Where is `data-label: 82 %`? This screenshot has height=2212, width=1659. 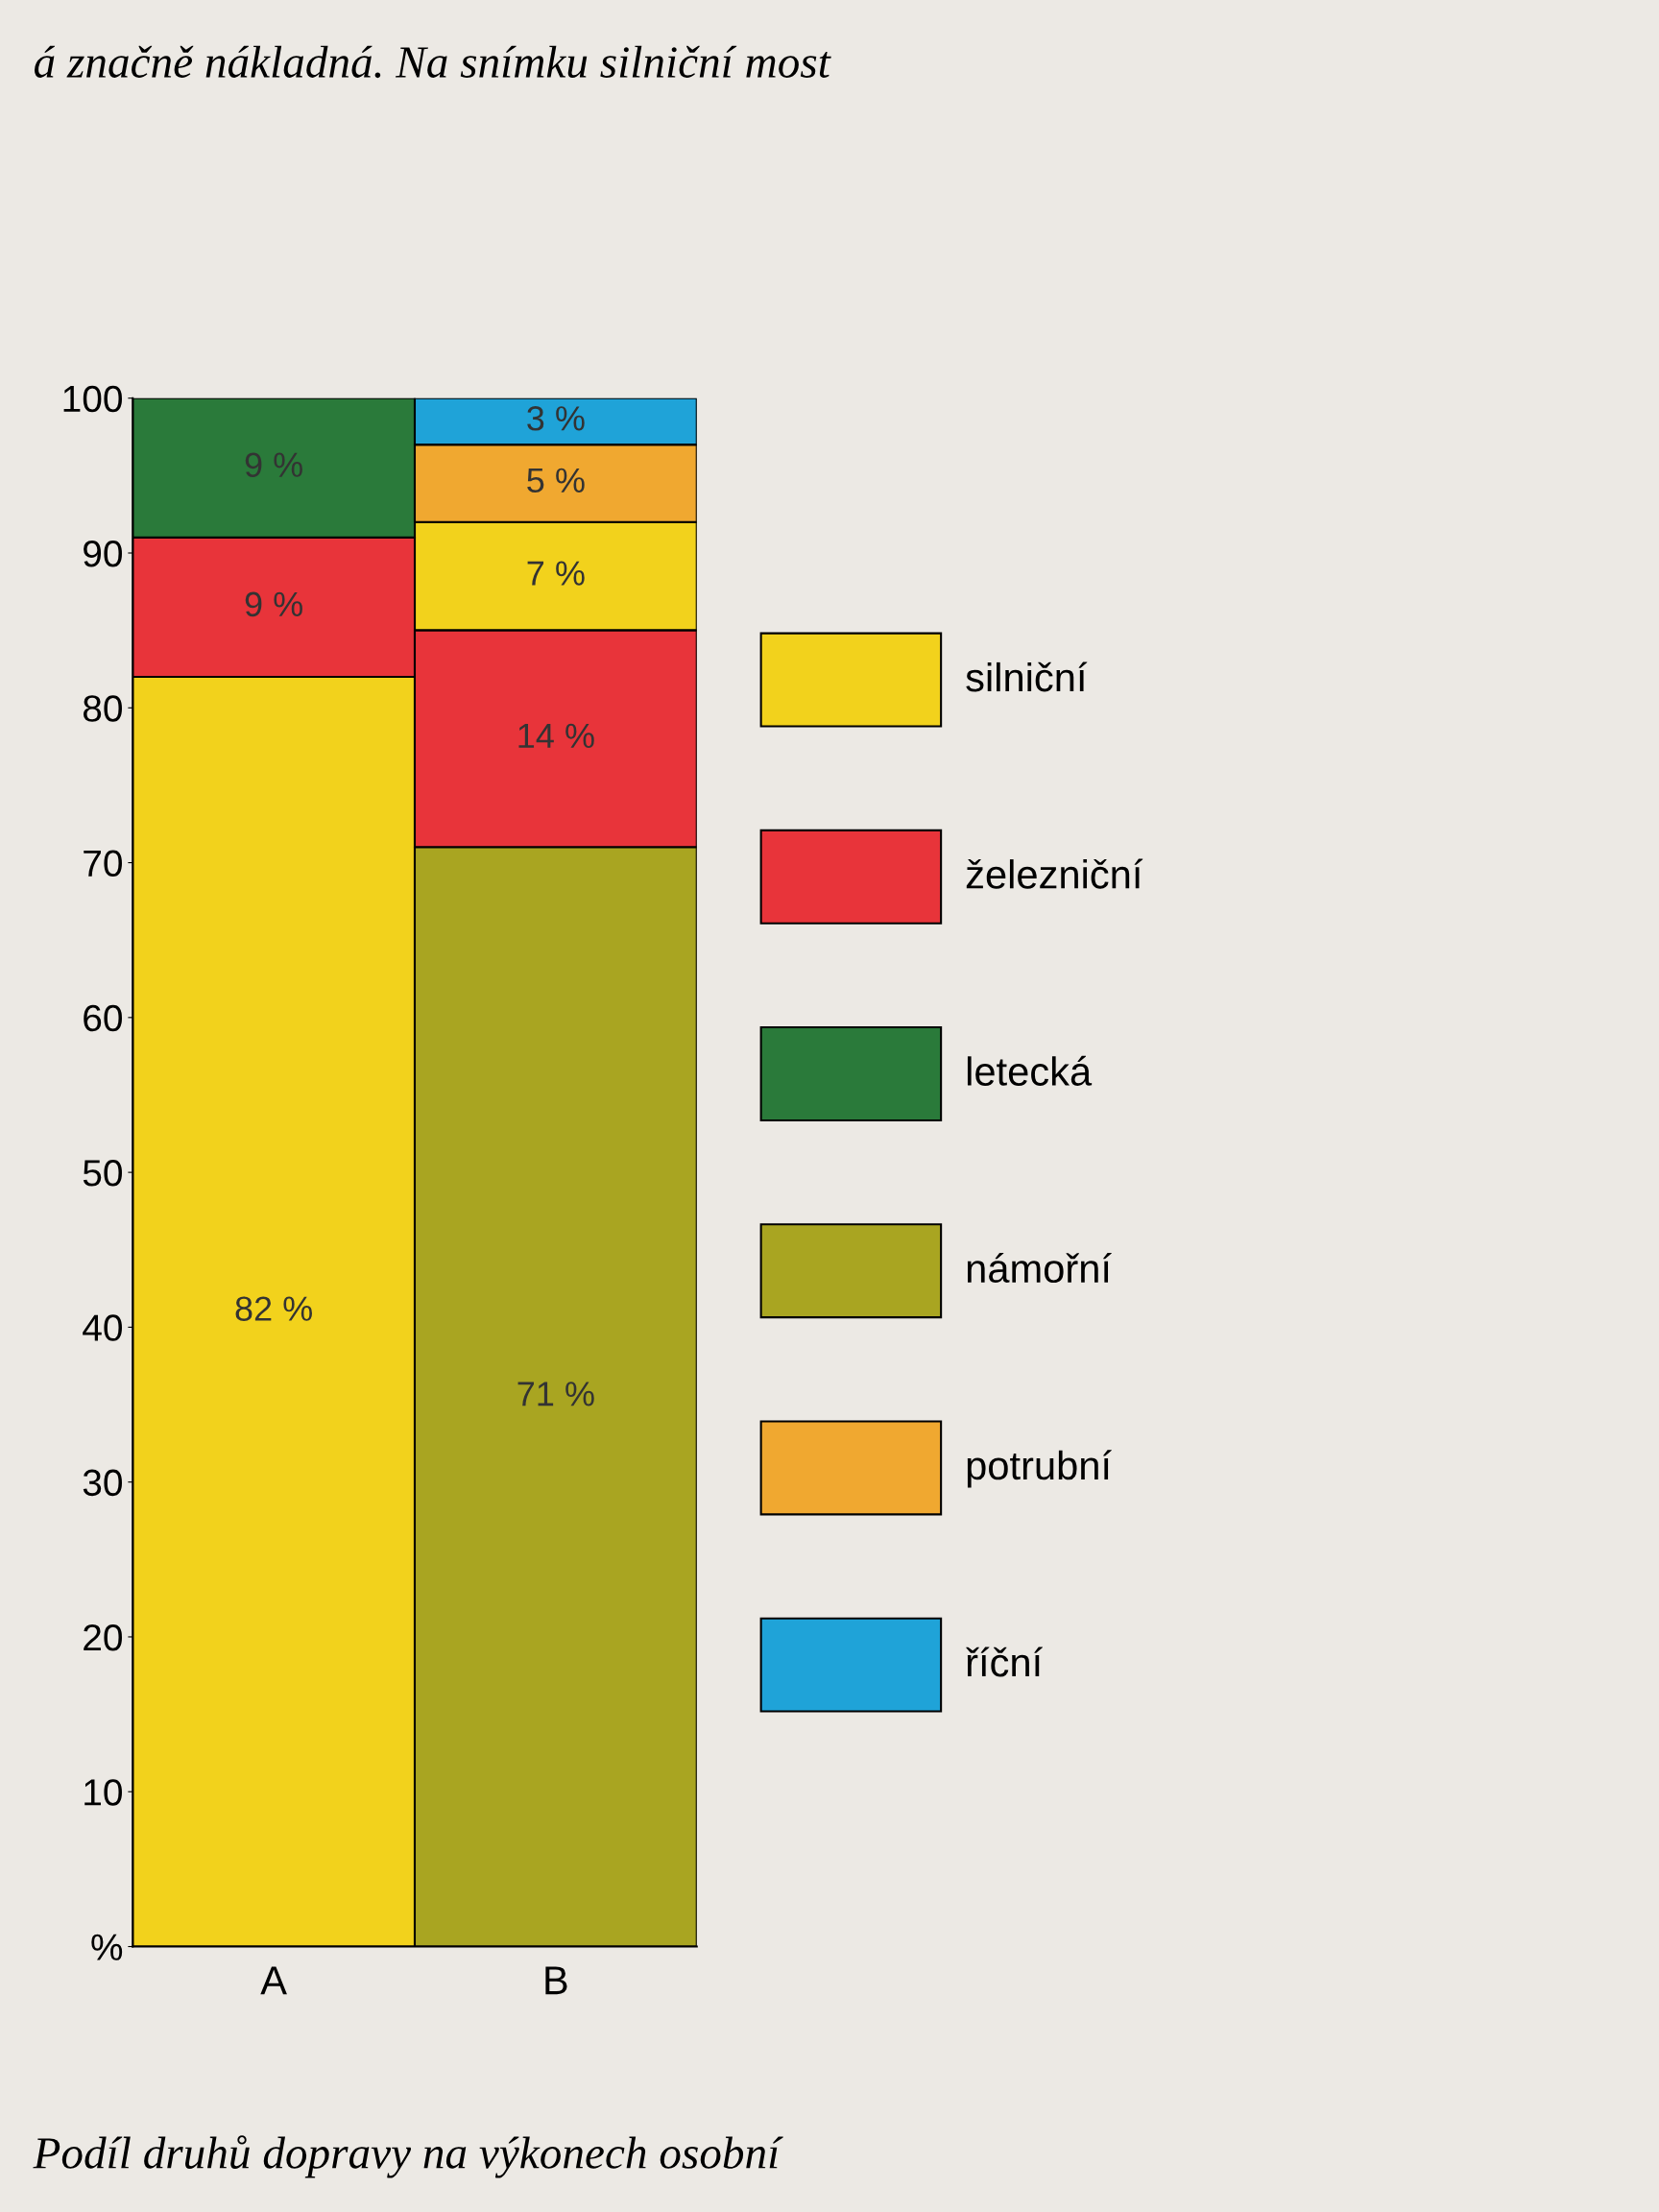
data-label: 82 % is located at coordinates (273, 1308).